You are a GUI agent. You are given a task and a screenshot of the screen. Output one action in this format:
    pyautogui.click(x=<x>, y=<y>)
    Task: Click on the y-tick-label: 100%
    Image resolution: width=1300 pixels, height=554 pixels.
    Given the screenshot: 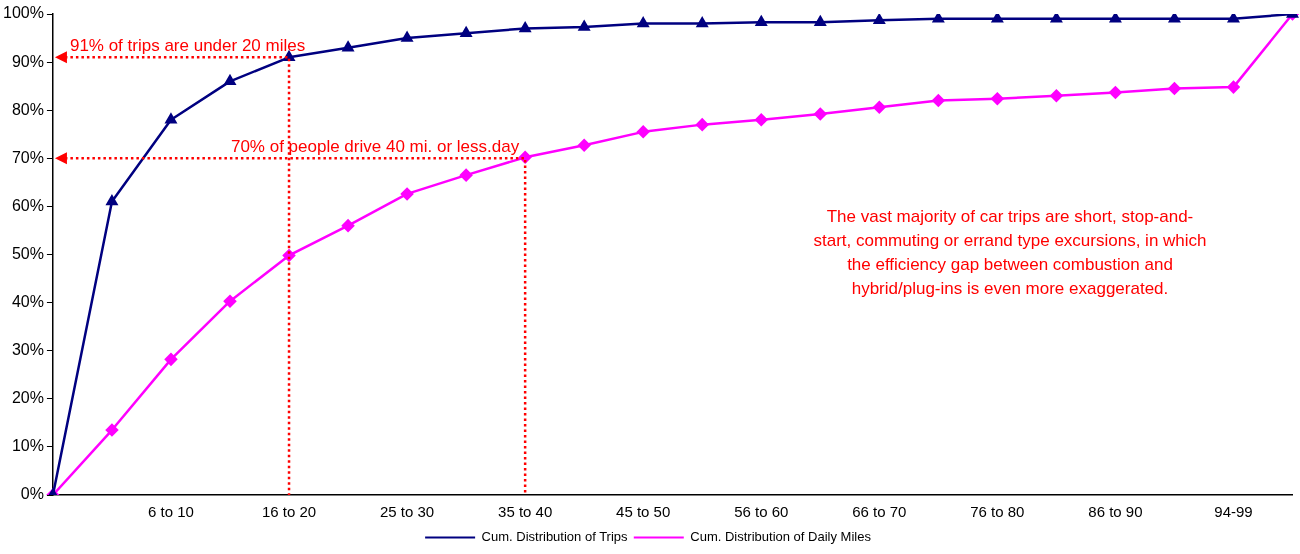 What is the action you would take?
    pyautogui.click(x=23, y=13)
    